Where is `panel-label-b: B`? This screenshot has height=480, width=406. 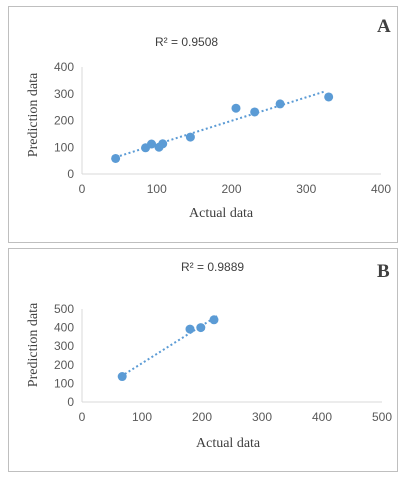 panel-label-b: B is located at coordinates (383, 271).